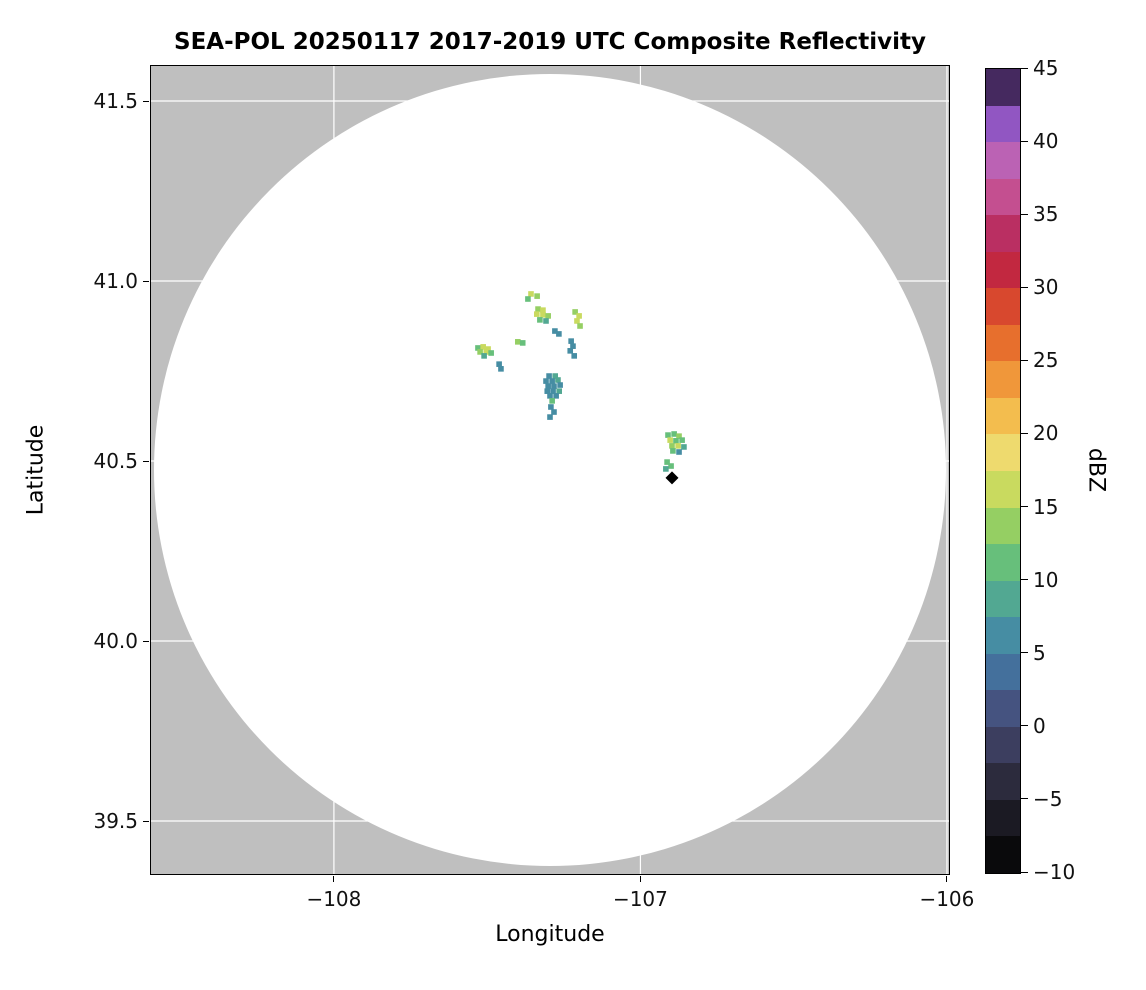  I want to click on colorbar-tick-label: 25, so click(1046, 360).